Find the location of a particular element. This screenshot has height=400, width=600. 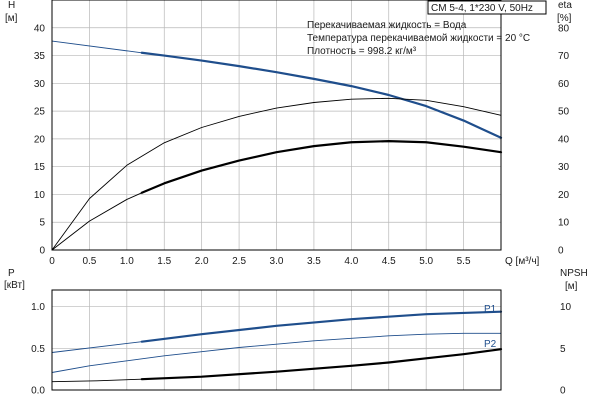

power-axis-title: P is located at coordinates (11, 273).